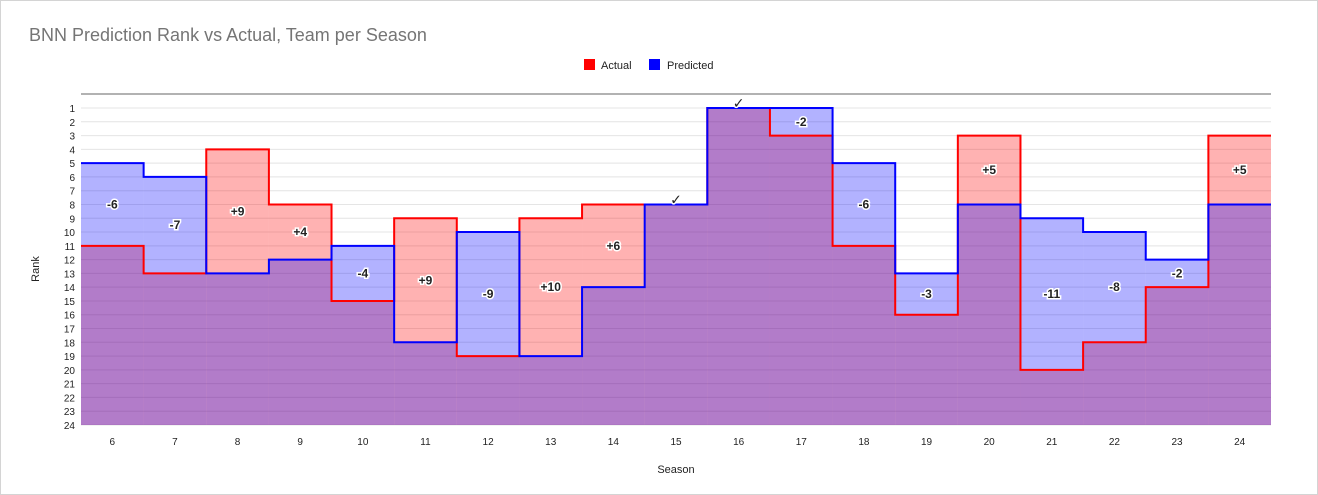  Describe the element at coordinates (614, 442) in the screenshot. I see `x-tick-label-14: 14` at that location.